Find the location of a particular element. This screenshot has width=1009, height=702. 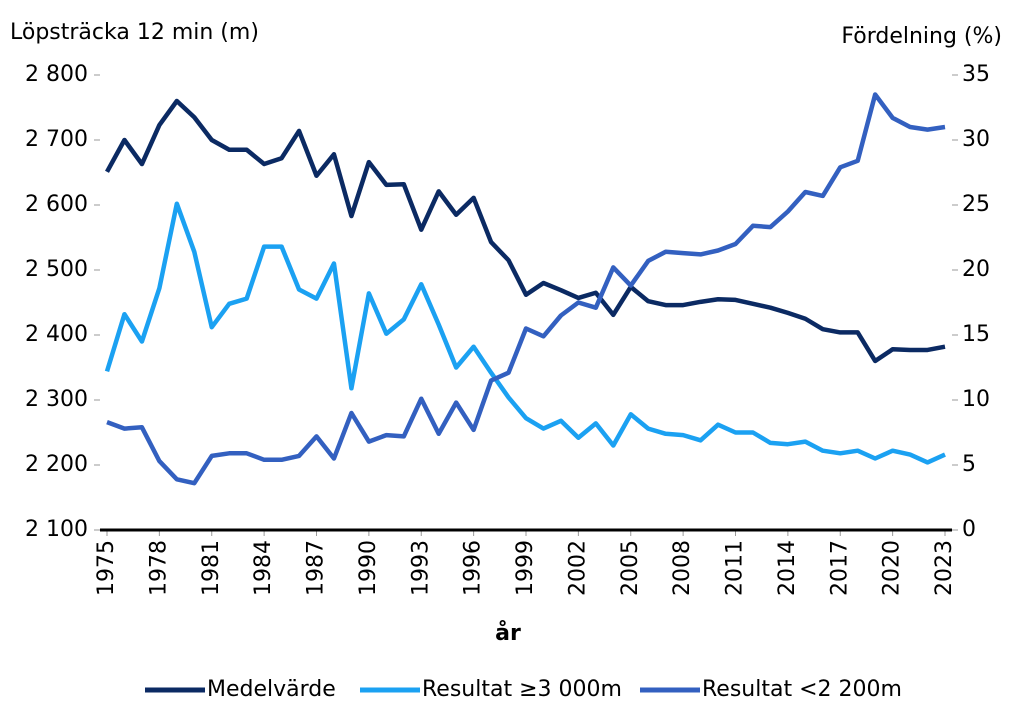

x-tick-label: 2008 is located at coordinates (682, 568).